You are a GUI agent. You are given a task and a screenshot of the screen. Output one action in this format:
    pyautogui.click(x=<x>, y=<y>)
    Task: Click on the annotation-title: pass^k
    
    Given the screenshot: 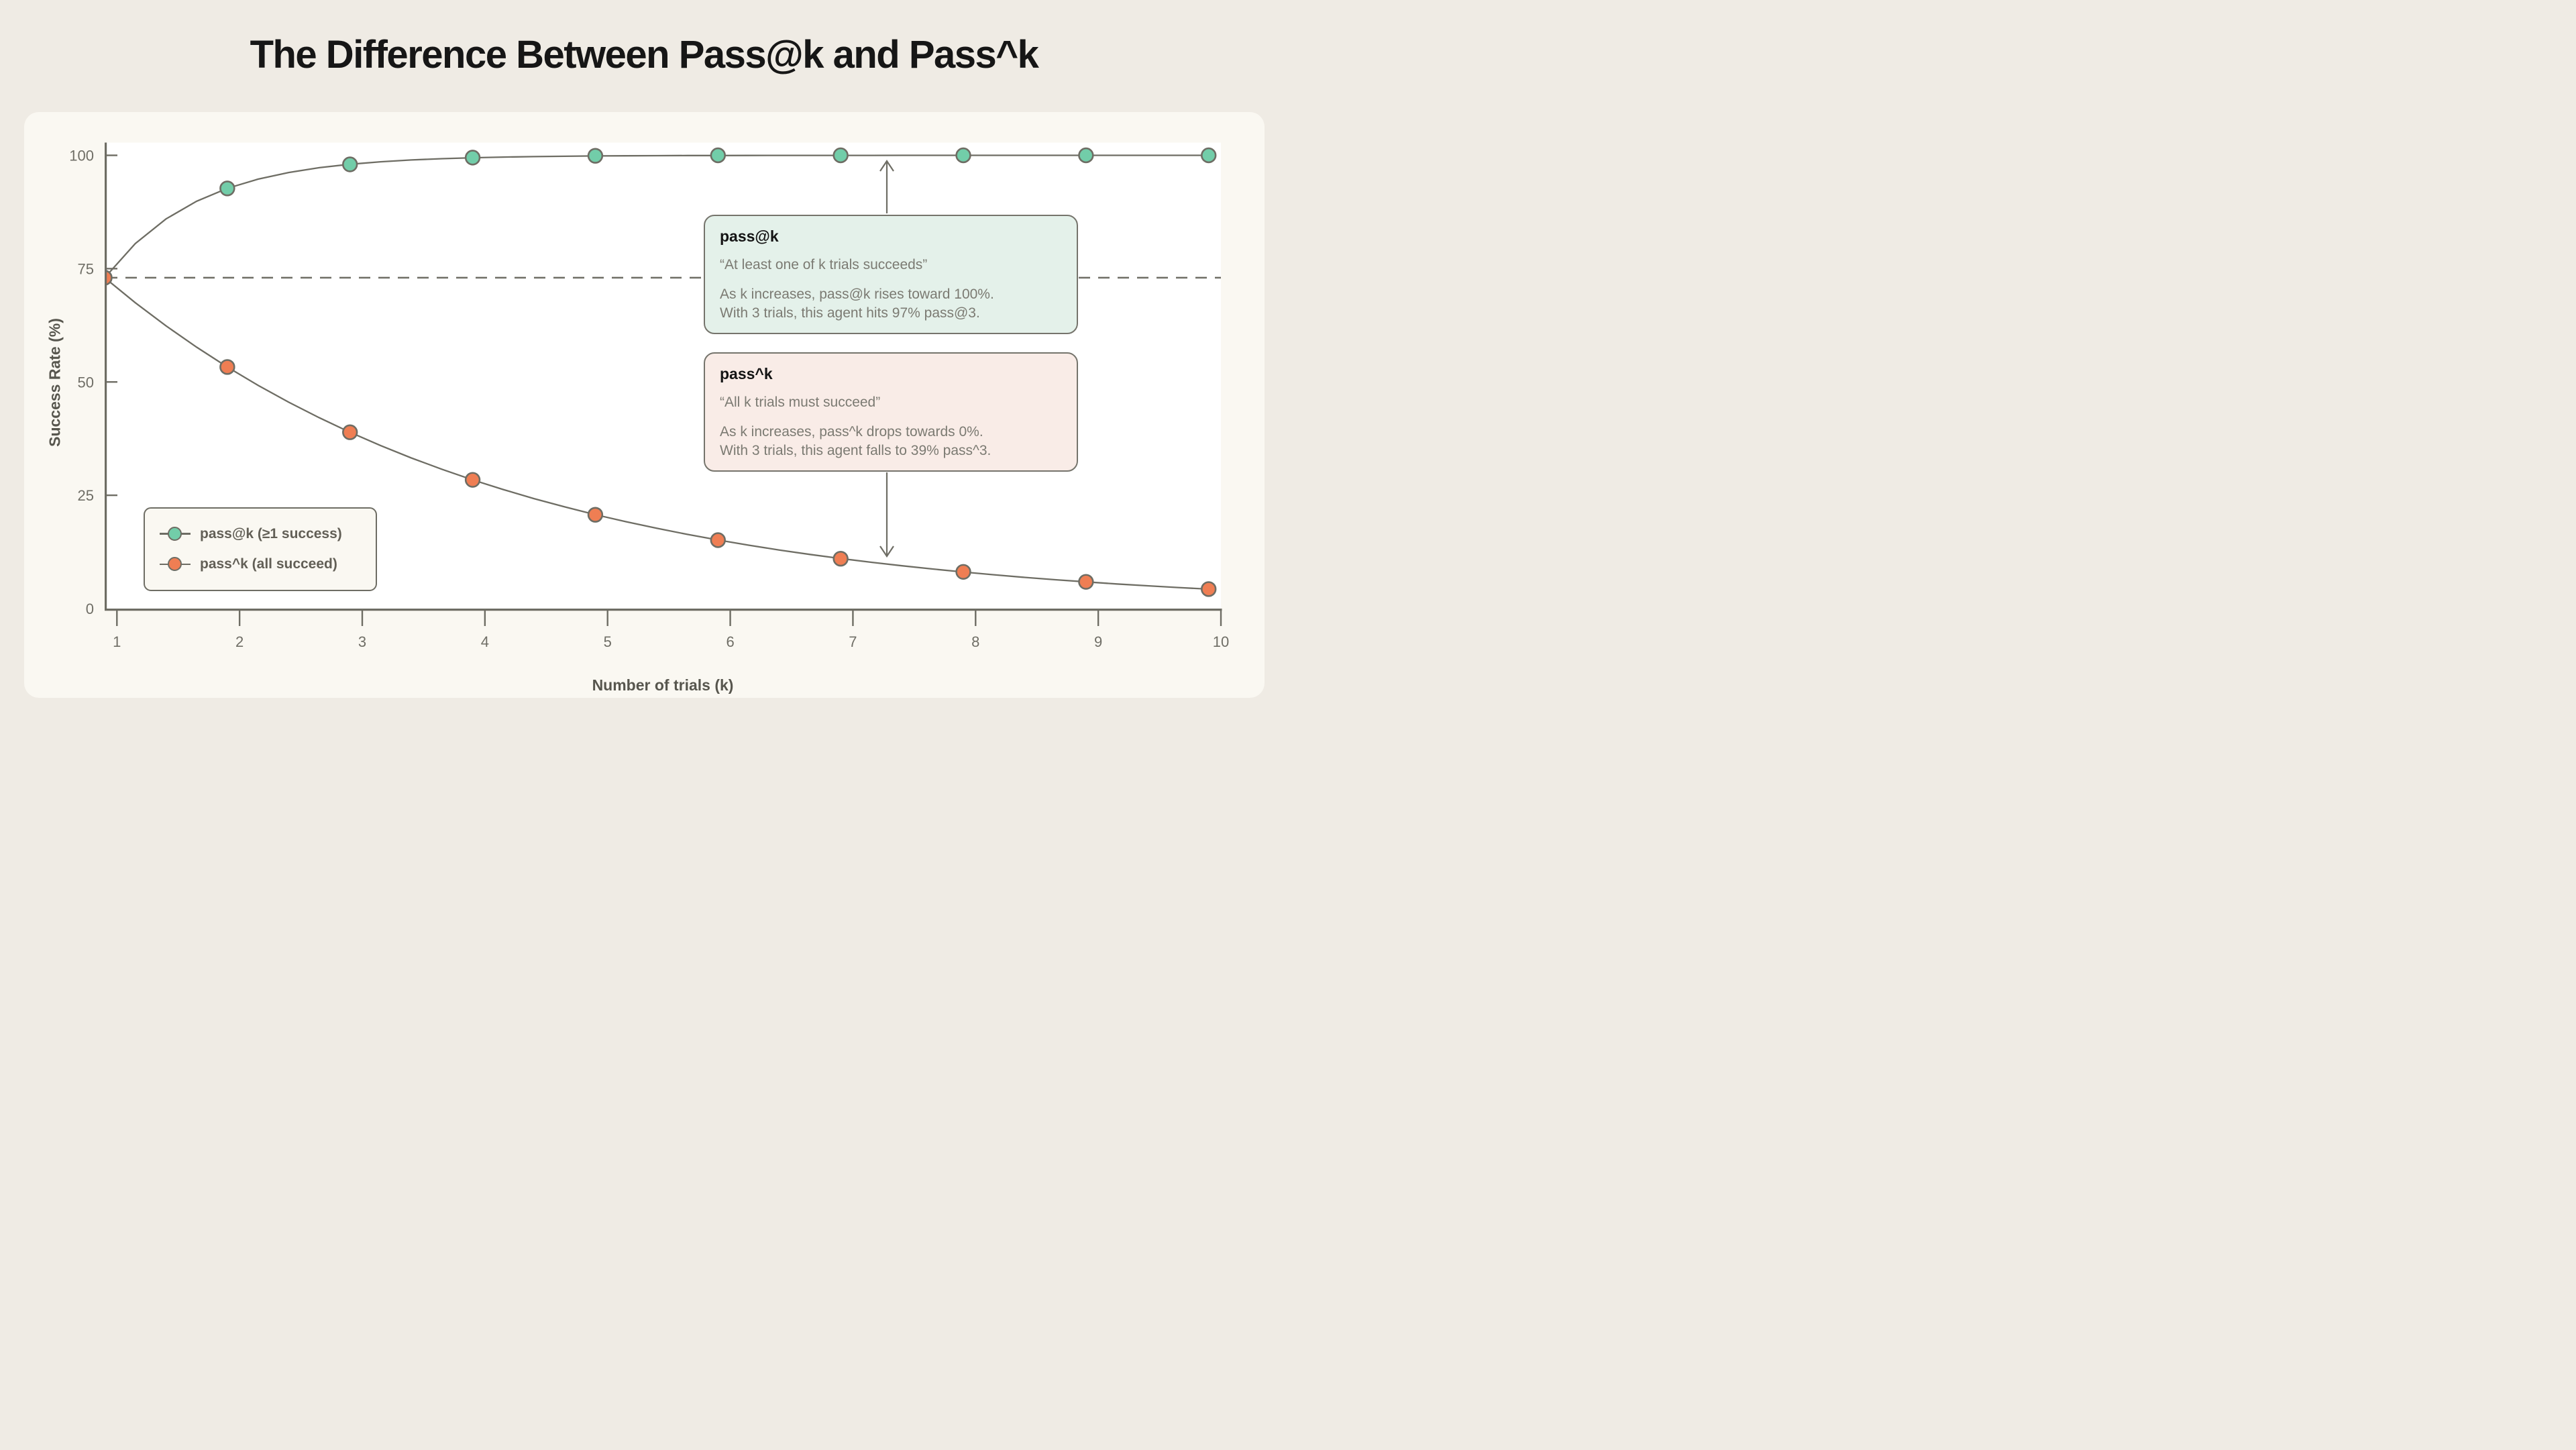 What is the action you would take?
    pyautogui.click(x=746, y=373)
    